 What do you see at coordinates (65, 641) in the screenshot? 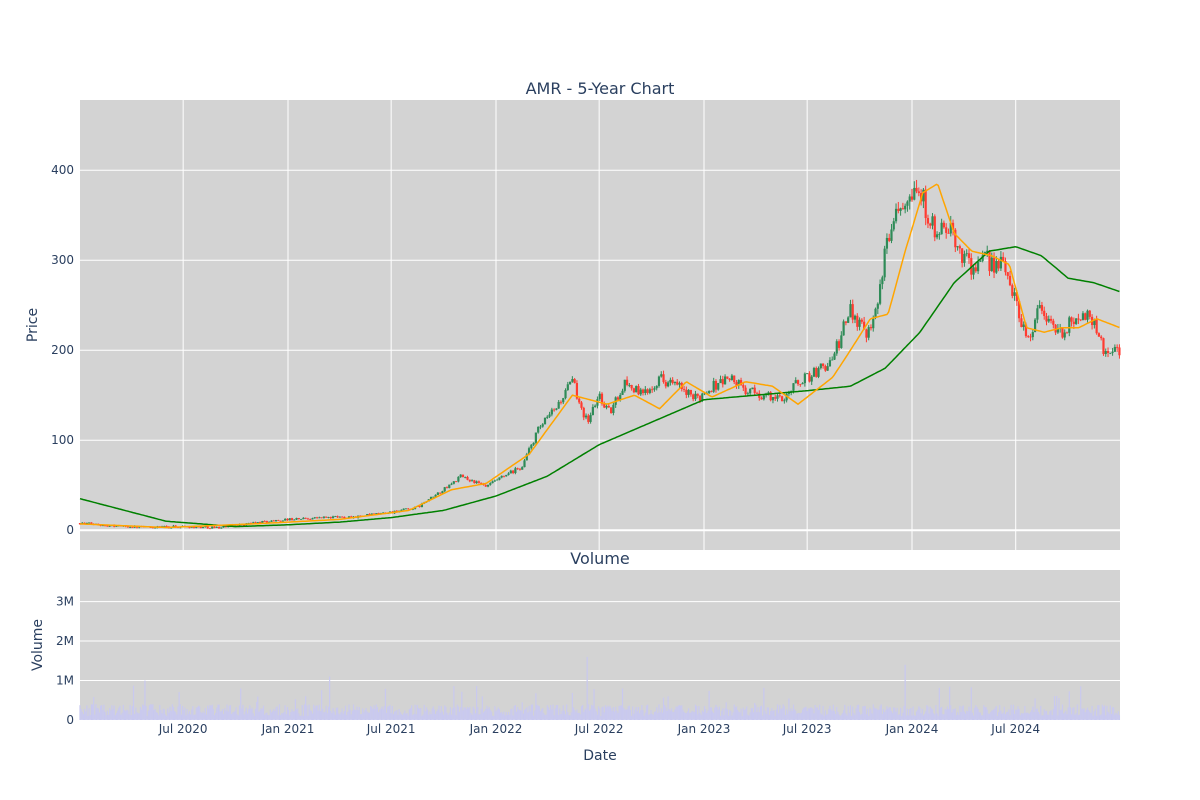
I see `volume-y-tick-label: 2M` at bounding box center [65, 641].